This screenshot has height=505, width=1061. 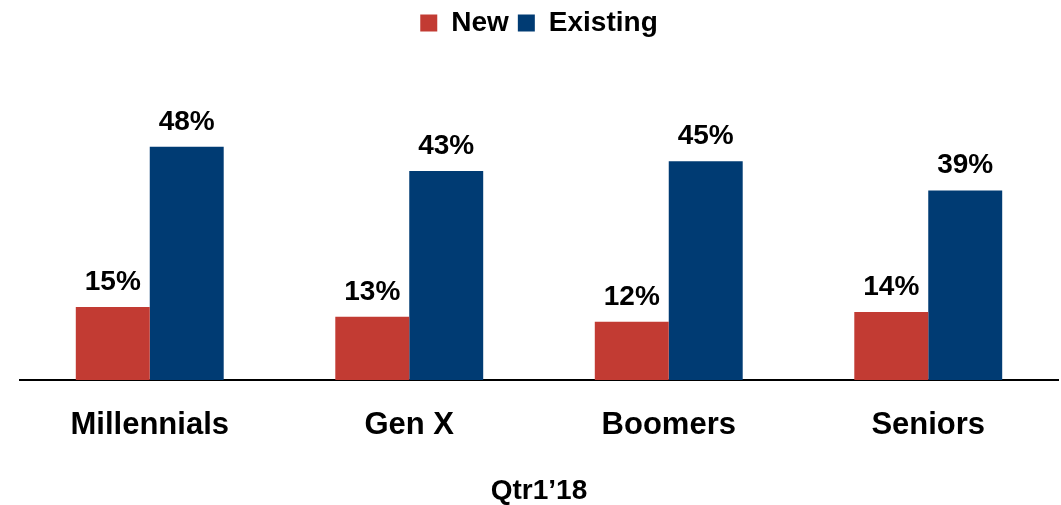 I want to click on x-tick-label: Gen X, so click(x=409, y=424).